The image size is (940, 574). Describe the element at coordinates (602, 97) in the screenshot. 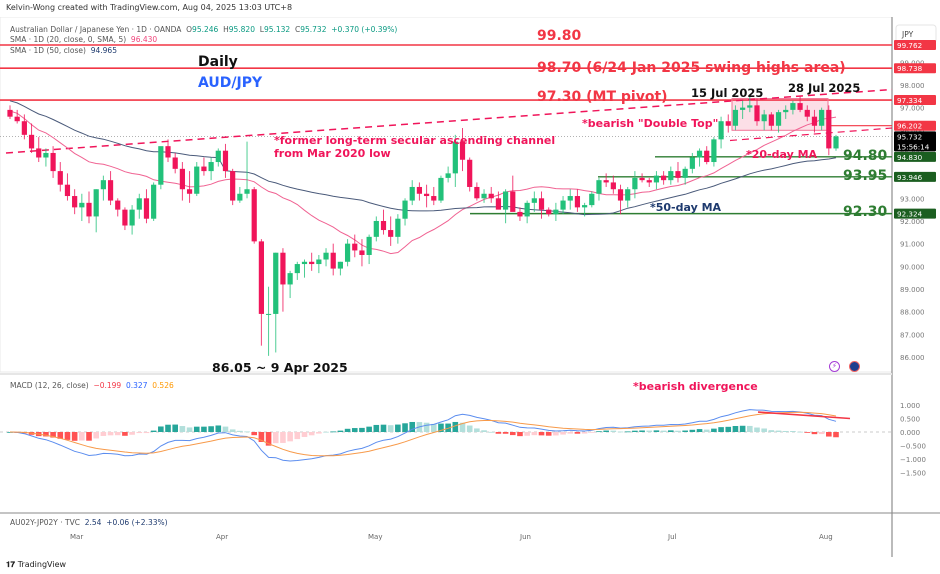

I see `level-label-9730: 97.30 (MT pivot)` at that location.